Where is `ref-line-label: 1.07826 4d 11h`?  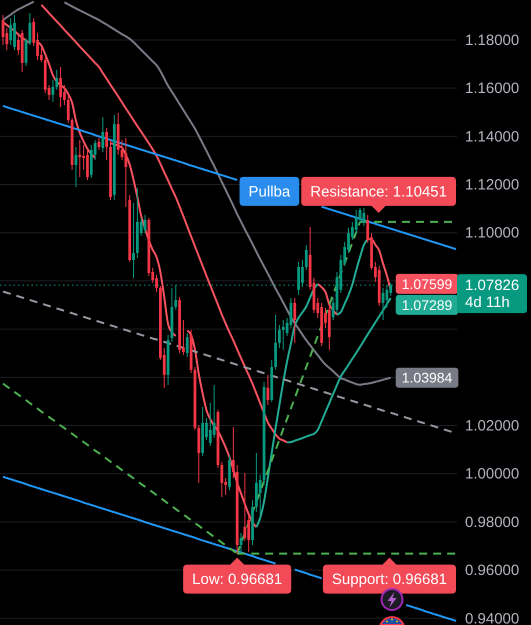 ref-line-label: 1.07826 4d 11h is located at coordinates (492, 293).